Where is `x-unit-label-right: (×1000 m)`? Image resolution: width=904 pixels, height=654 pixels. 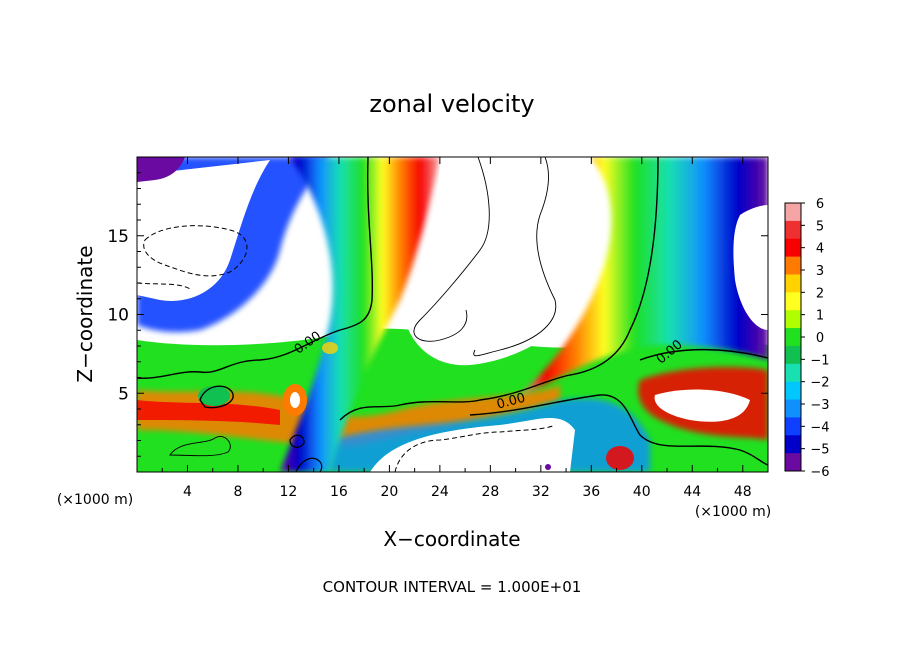
x-unit-label-right: (×1000 m) is located at coordinates (733, 512).